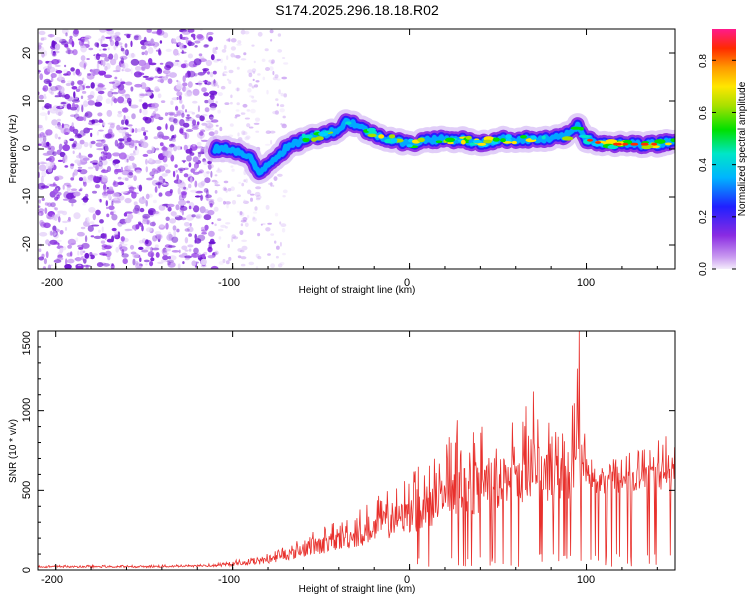  Describe the element at coordinates (625, 144) in the screenshot. I see `ridge-peak-spot` at that location.